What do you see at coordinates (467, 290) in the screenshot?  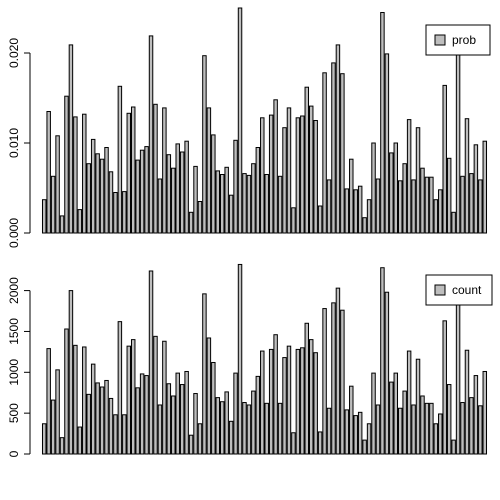 I see `legend-label: count` at bounding box center [467, 290].